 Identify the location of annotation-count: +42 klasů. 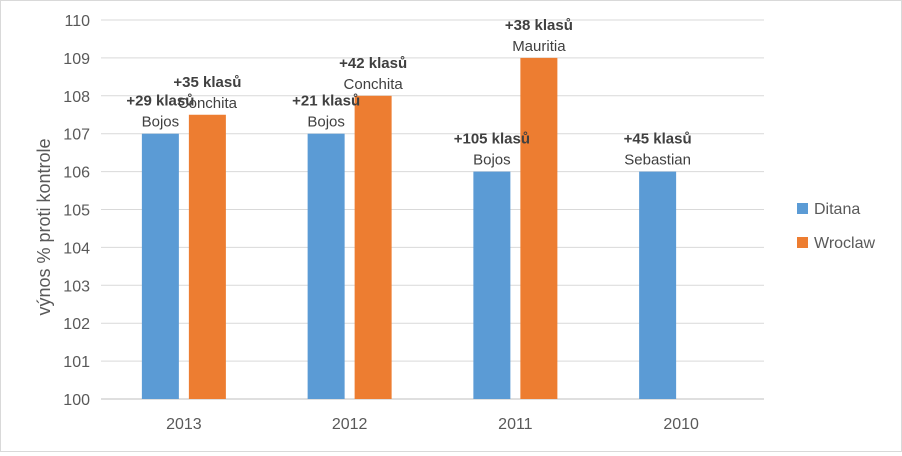
(373, 63).